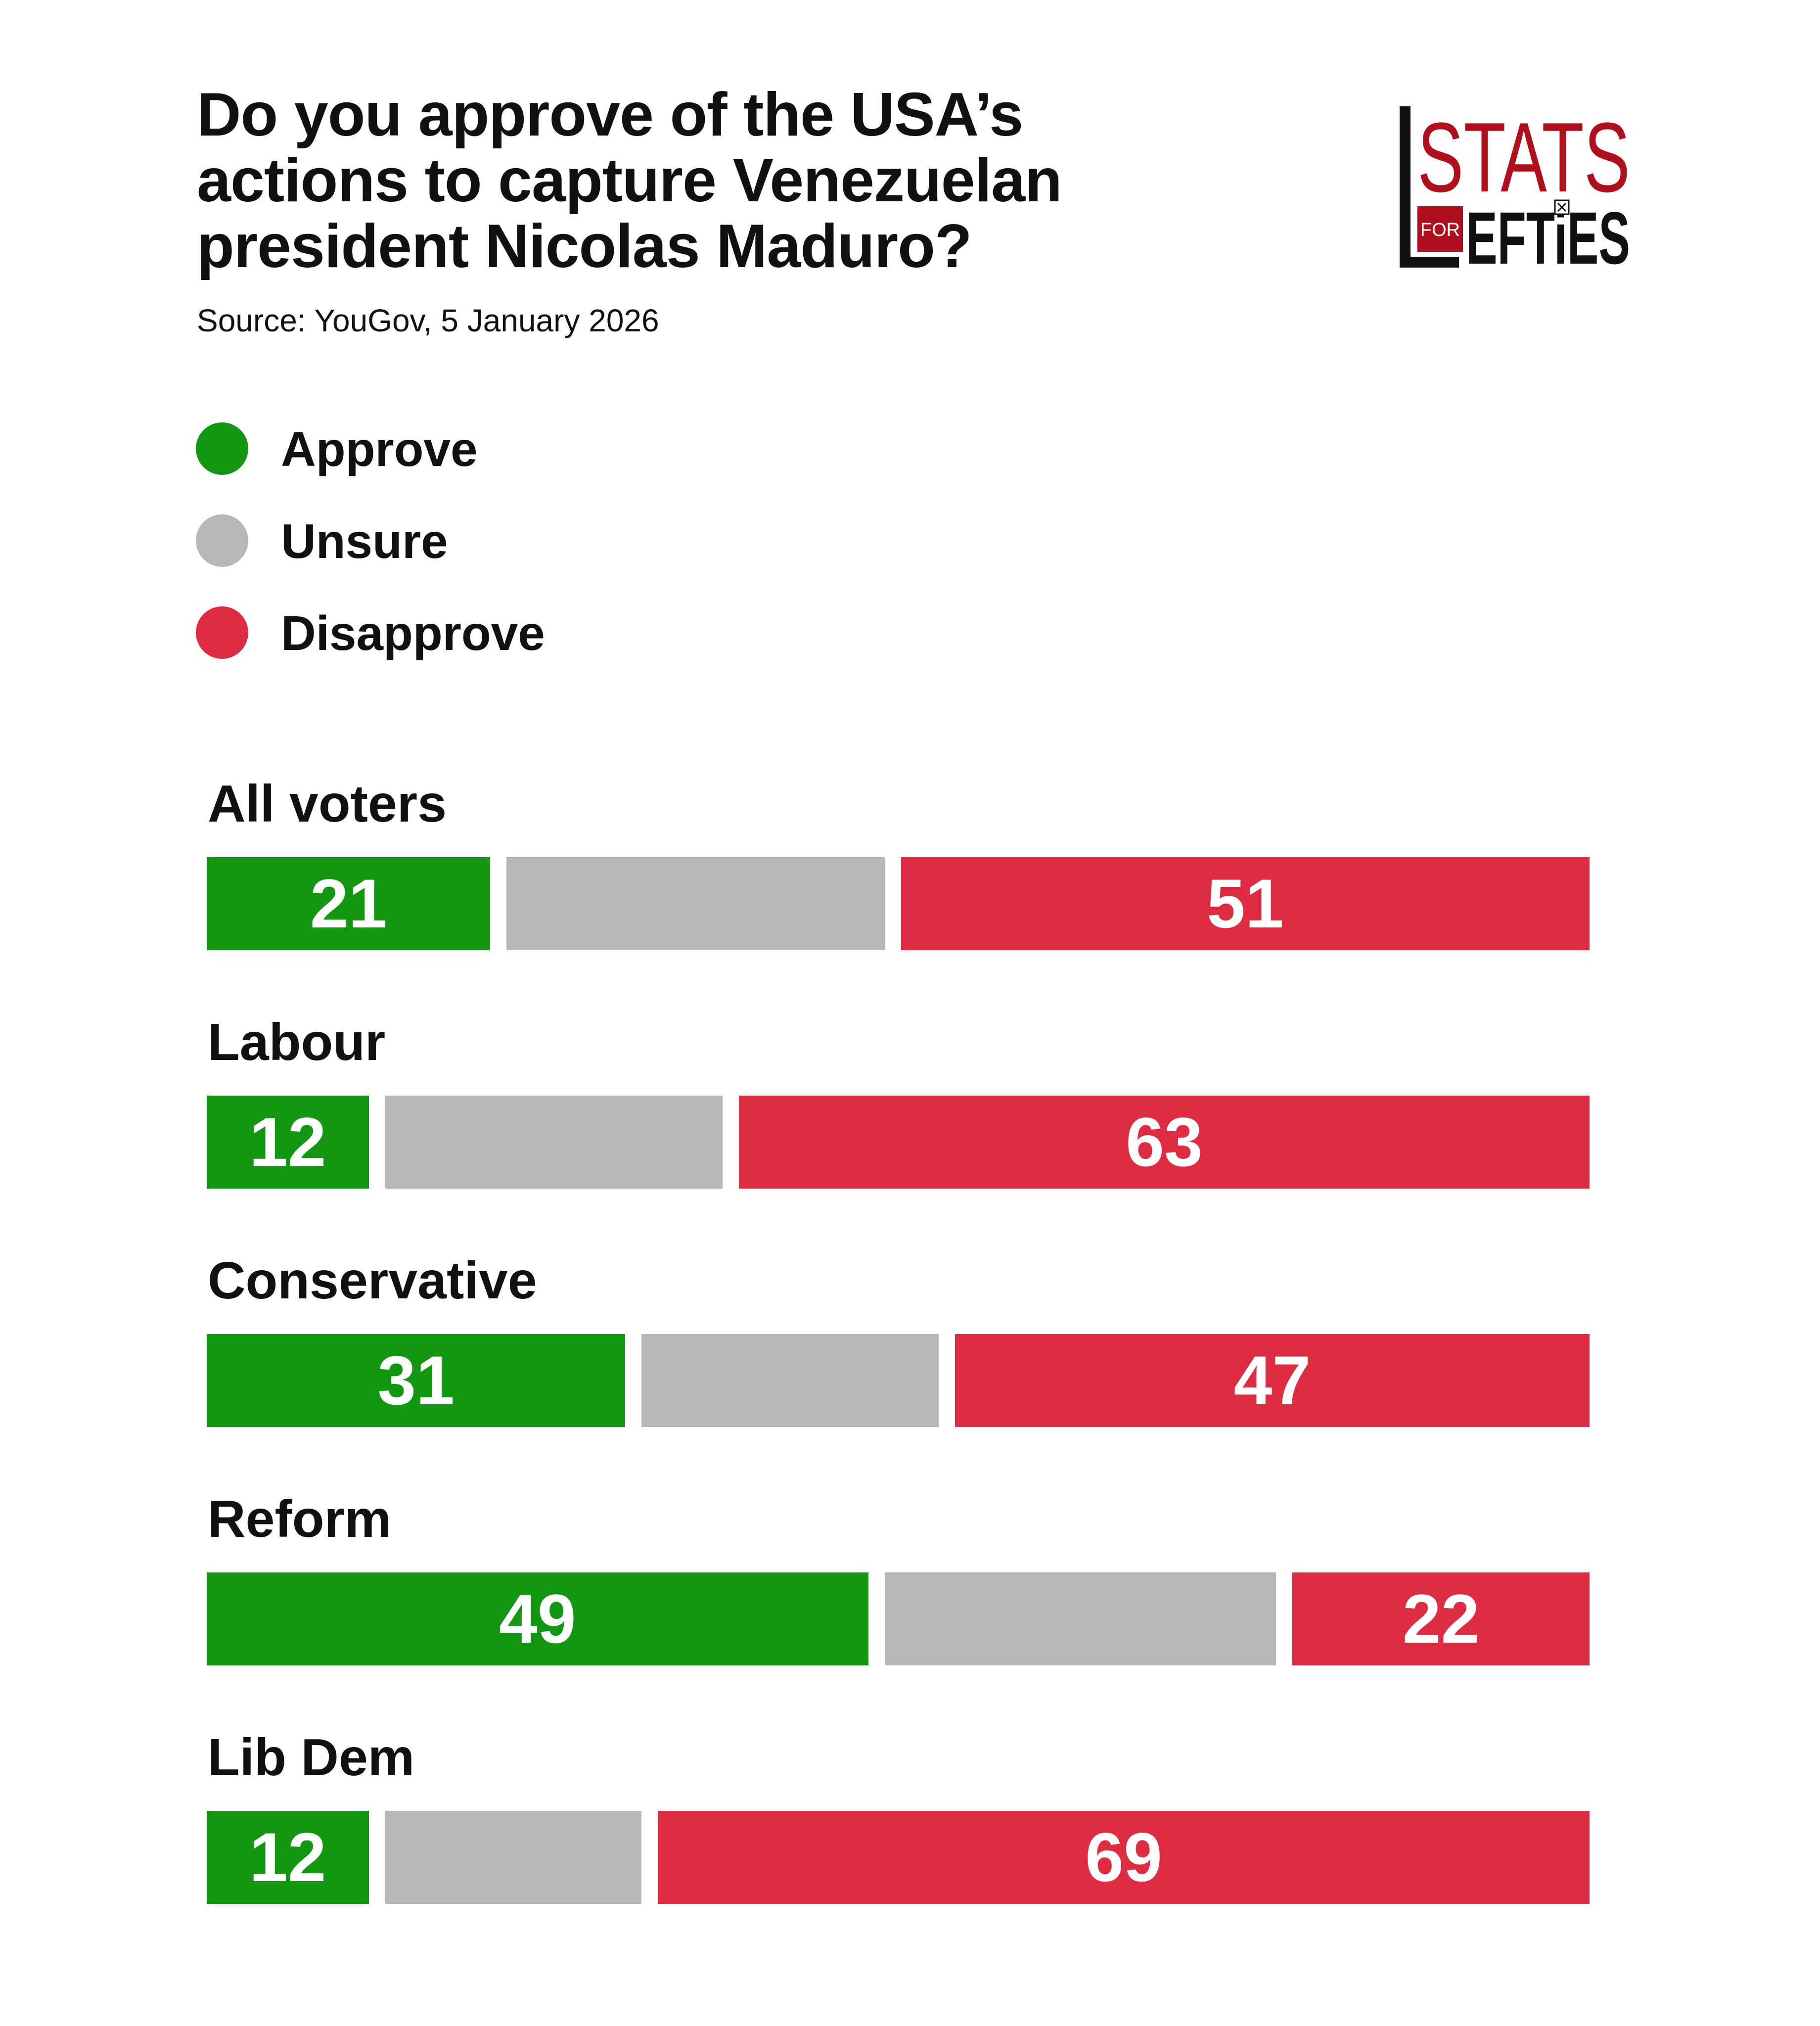  I want to click on bar-lib-dem-disapprove: 69, so click(1124, 1857).